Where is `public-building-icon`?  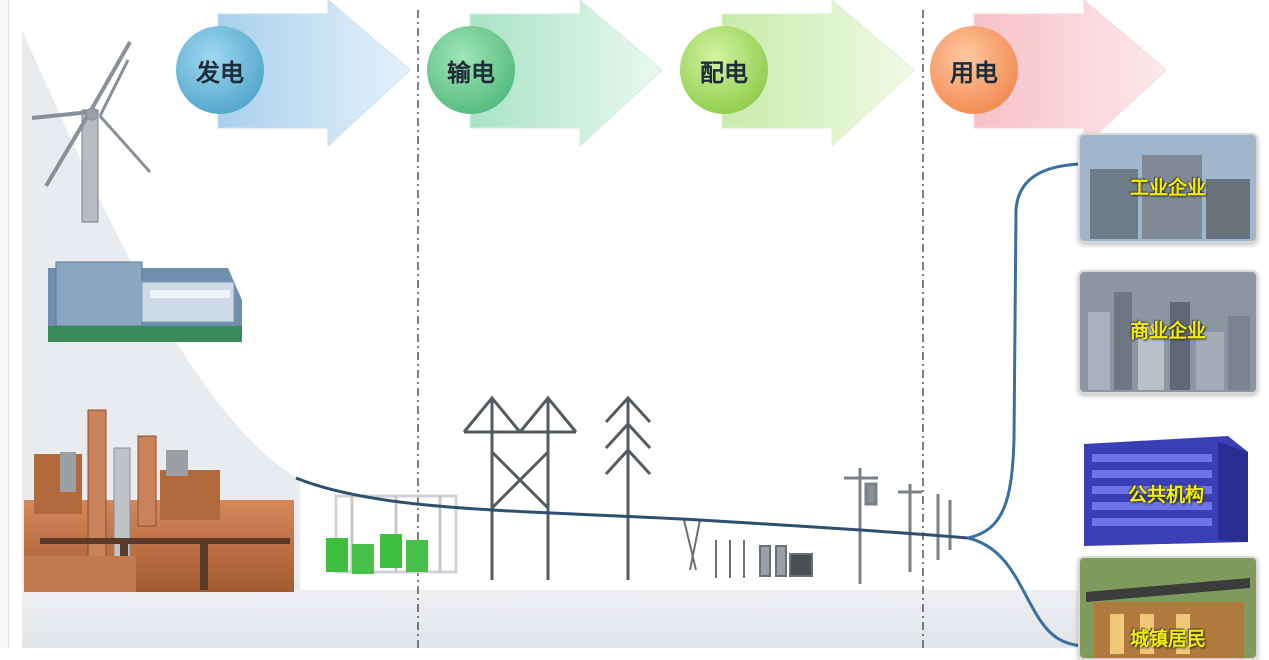 public-building-icon is located at coordinates (1166, 491).